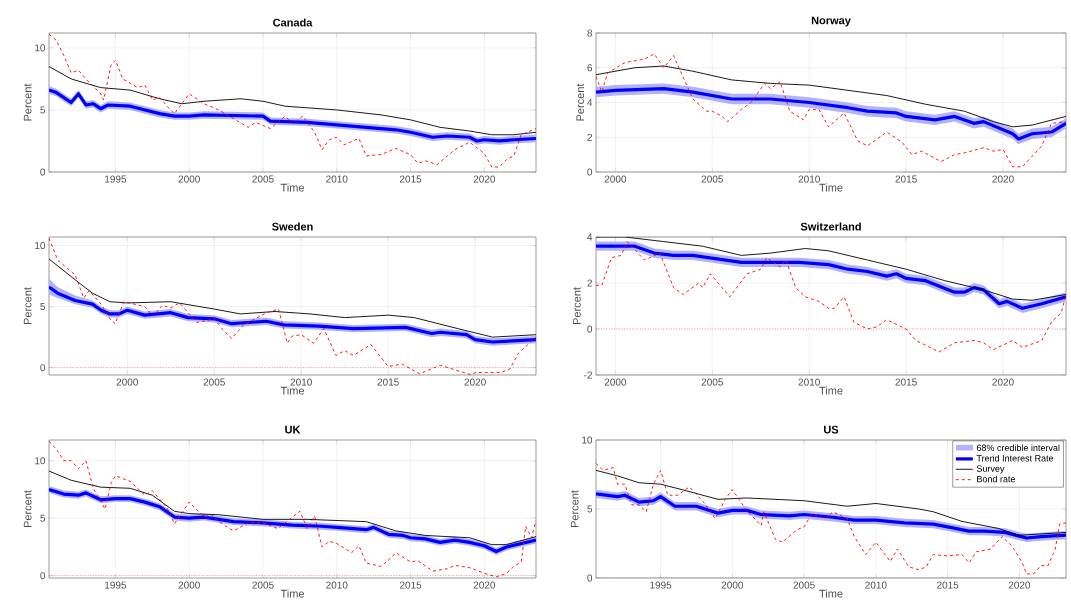 This screenshot has width=1071, height=613. Describe the element at coordinates (990, 469) in the screenshot. I see `legend-label: Survey` at that location.